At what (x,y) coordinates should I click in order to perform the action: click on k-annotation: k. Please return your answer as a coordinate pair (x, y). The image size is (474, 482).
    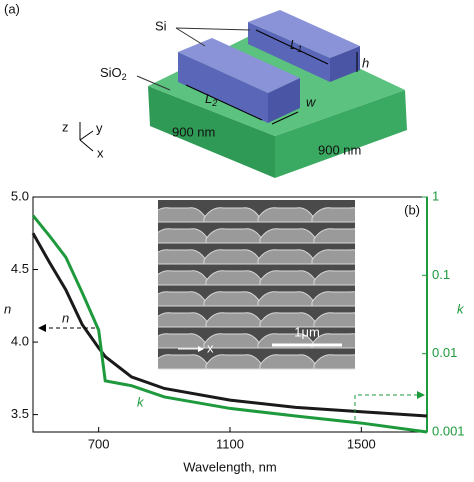
    Looking at the image, I should click on (141, 401).